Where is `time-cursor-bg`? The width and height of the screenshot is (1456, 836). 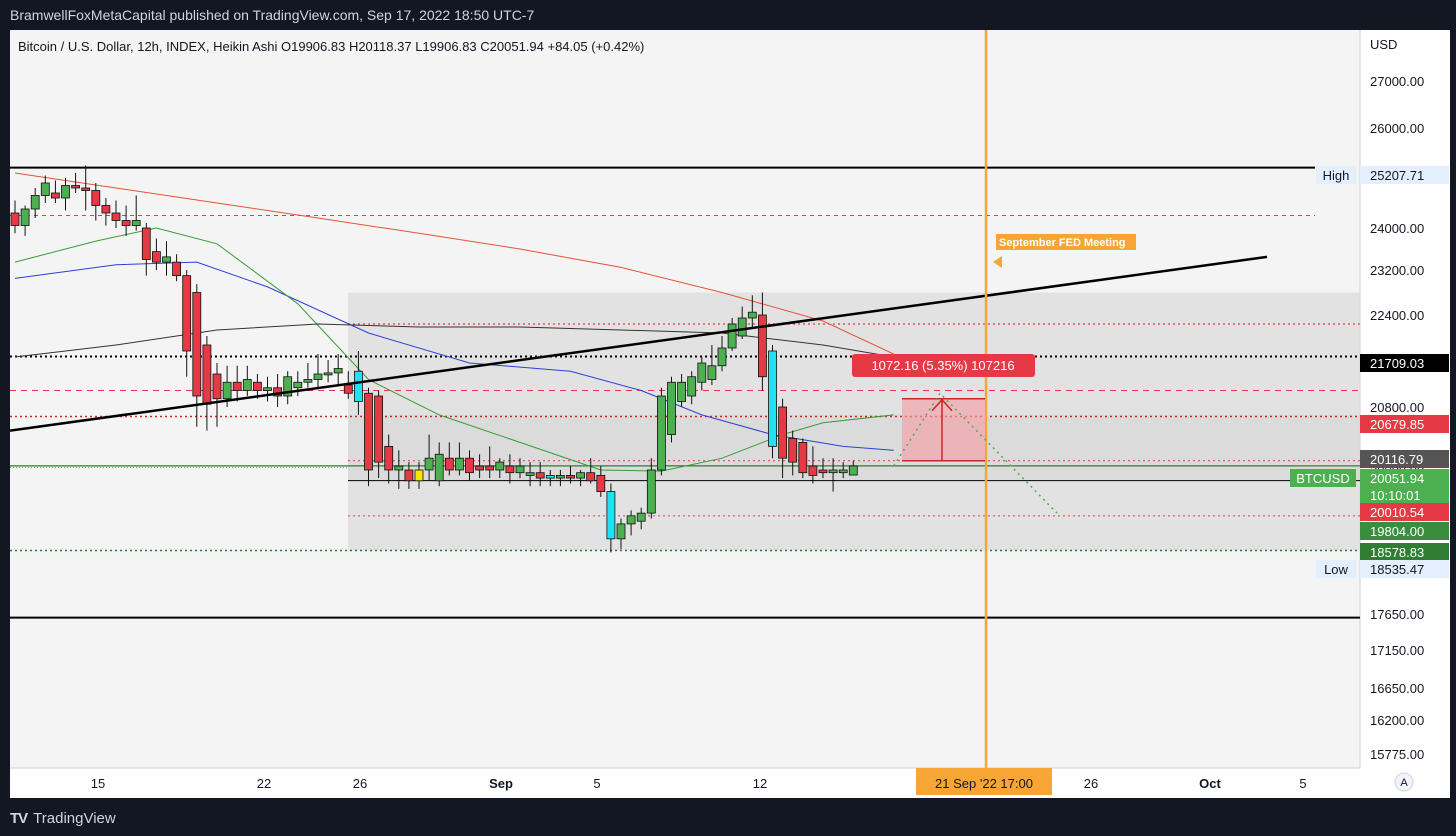 time-cursor-bg is located at coordinates (984, 781).